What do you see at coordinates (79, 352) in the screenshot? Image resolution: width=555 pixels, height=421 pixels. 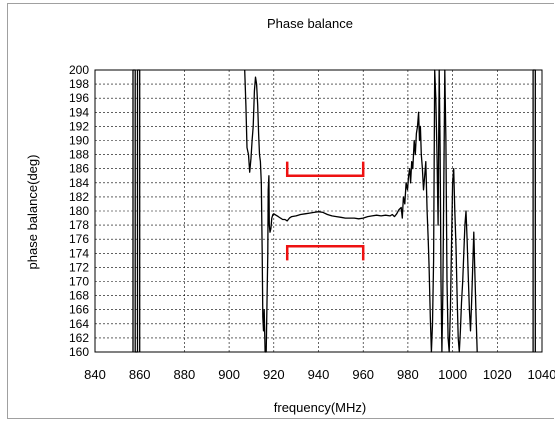 I see `y-tick-label: 160` at bounding box center [79, 352].